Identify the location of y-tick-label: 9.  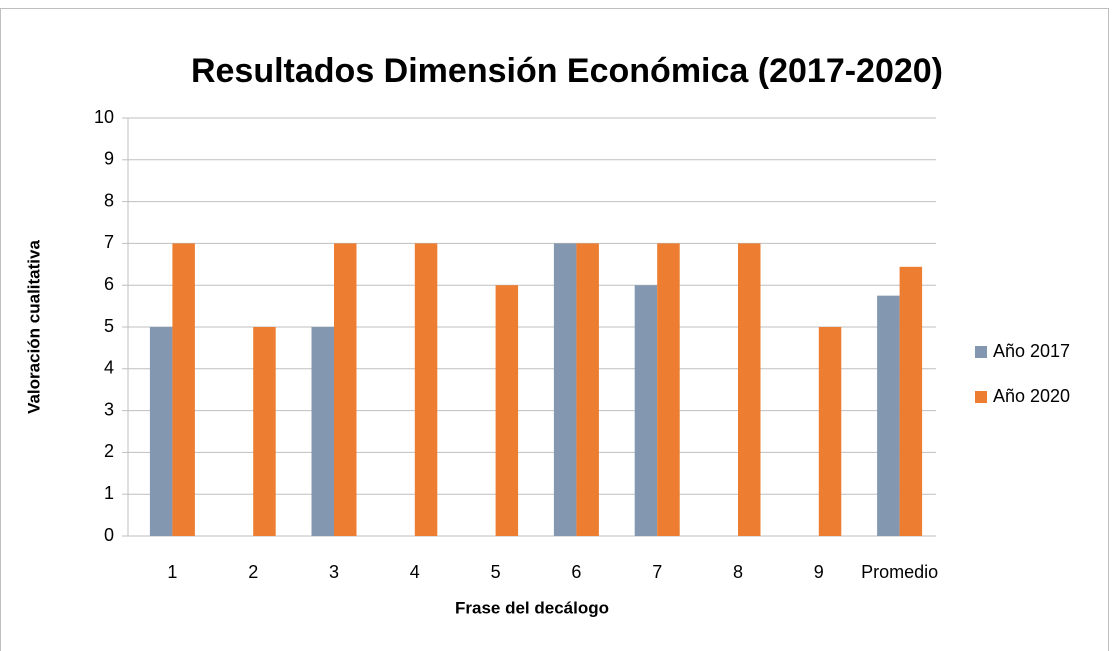
(109, 159).